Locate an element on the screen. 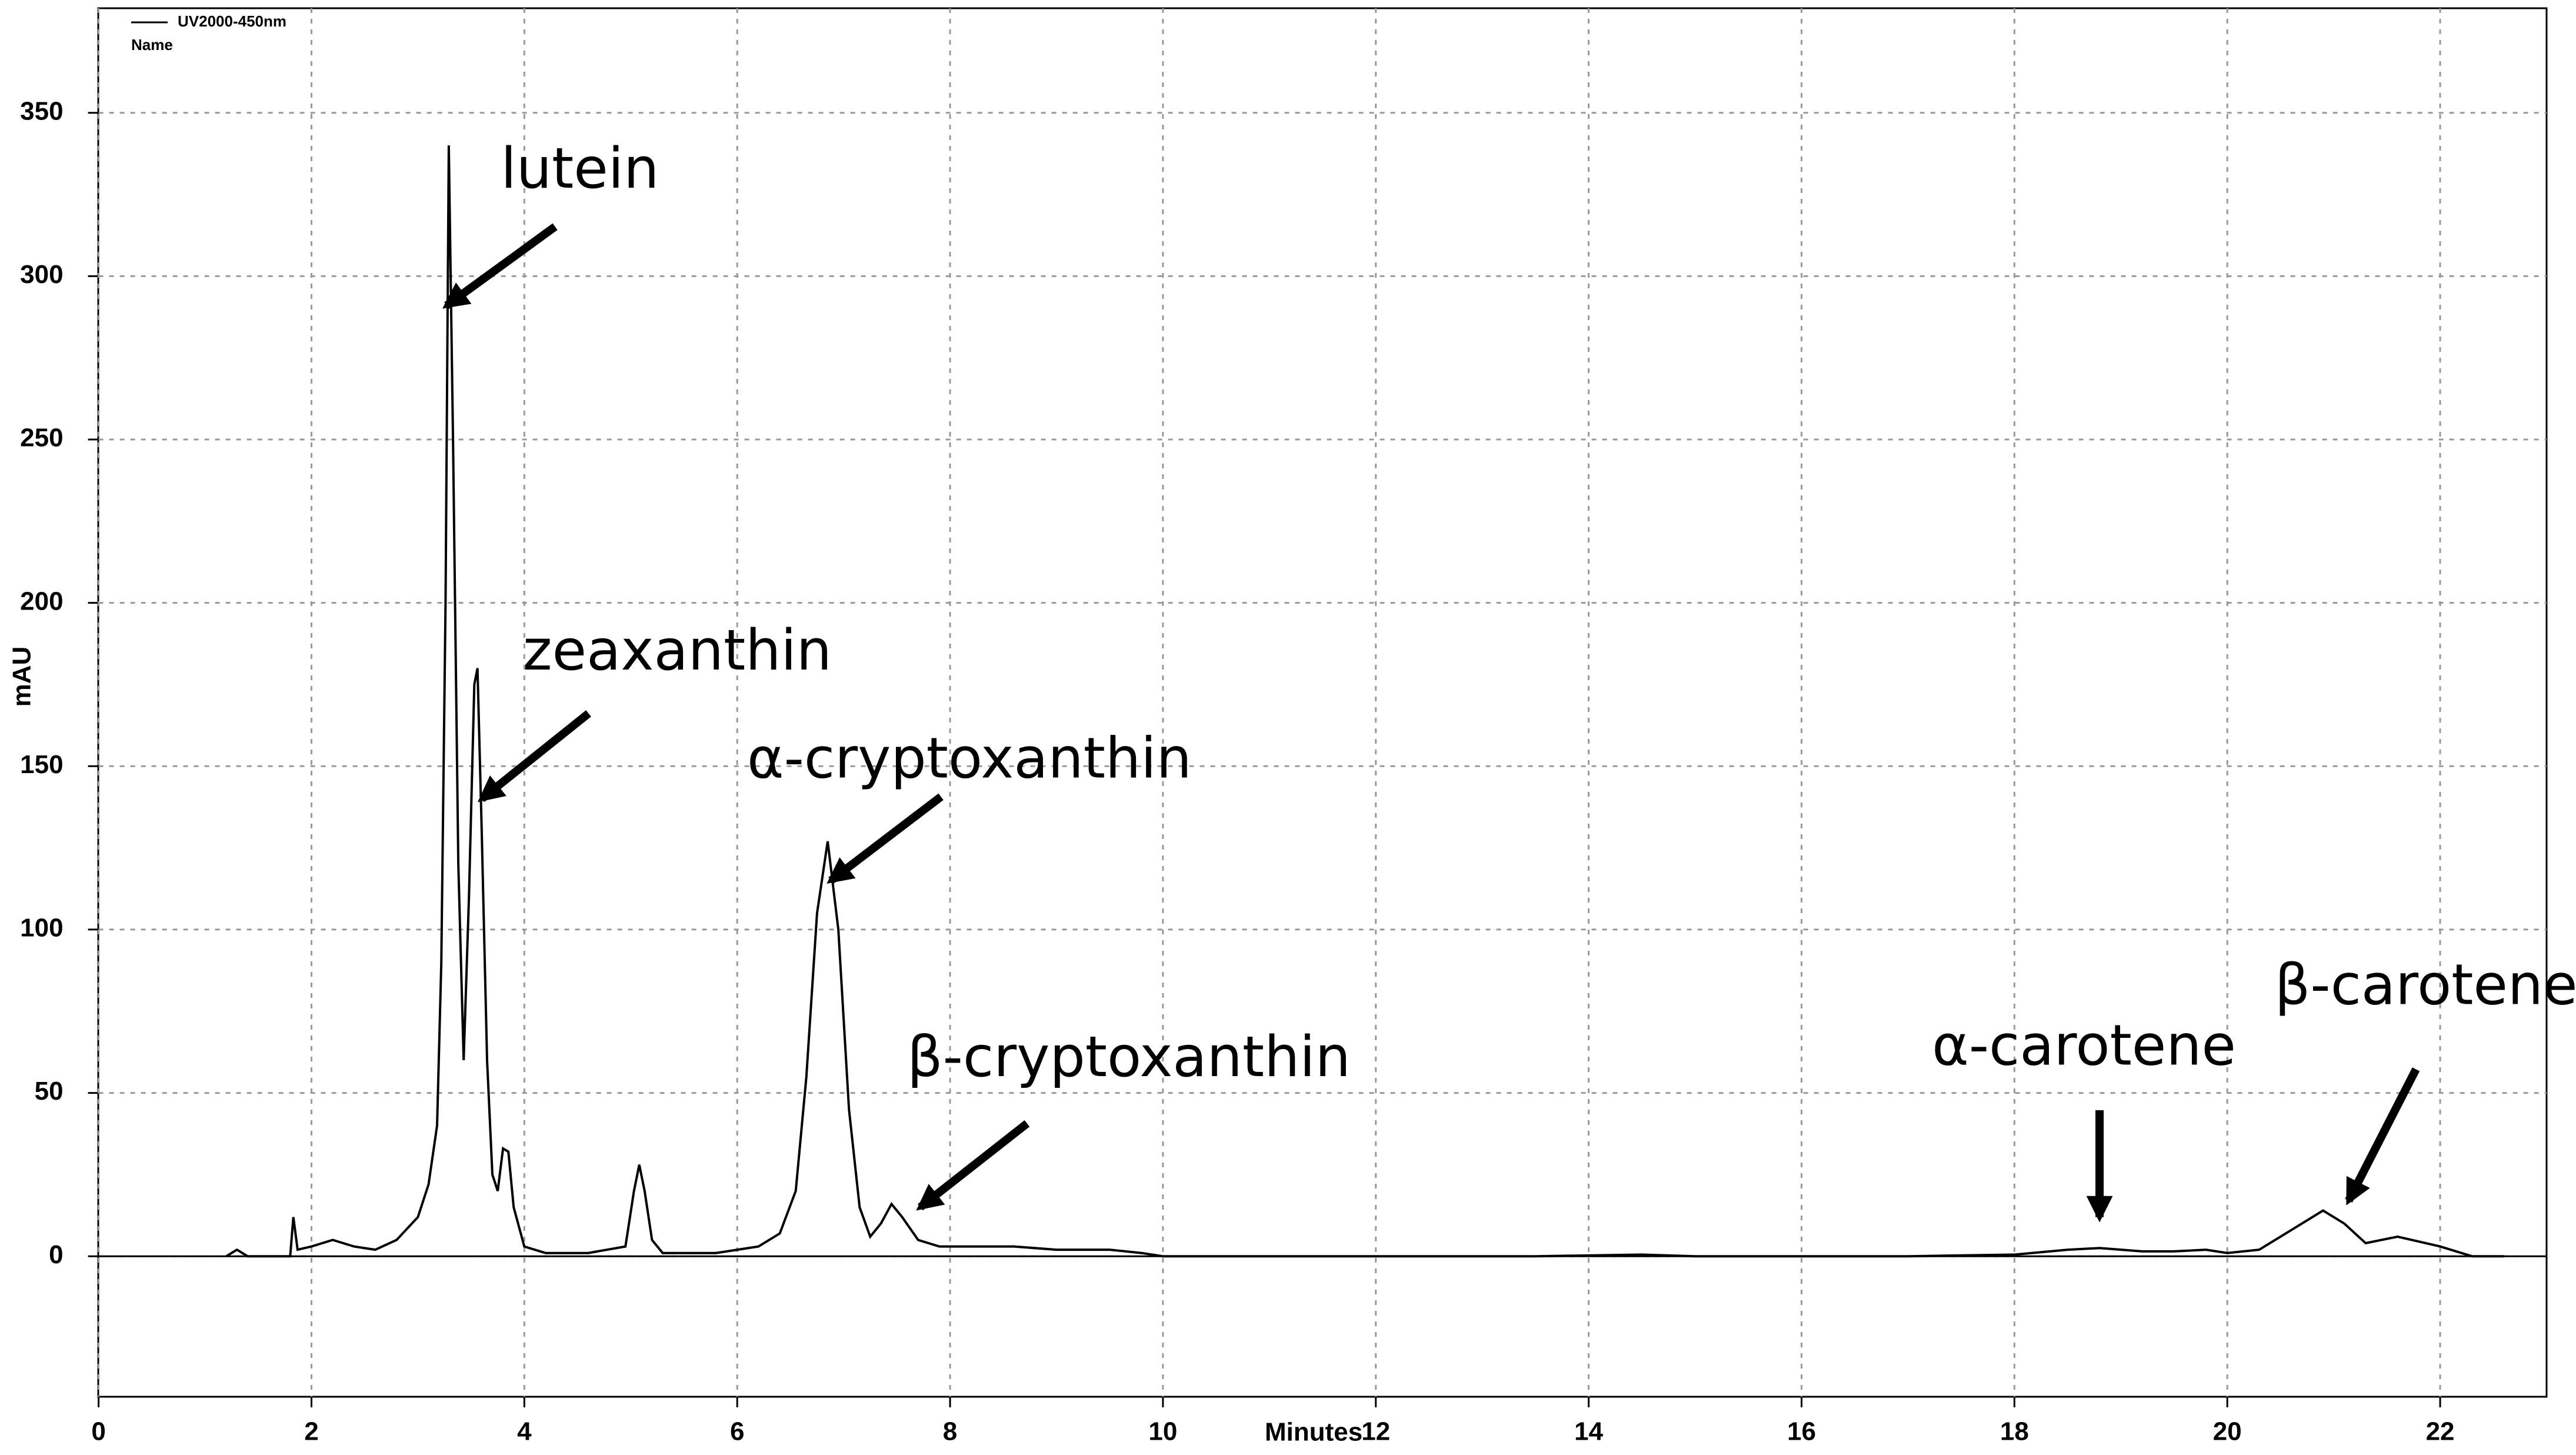 Image resolution: width=2576 pixels, height=1455 pixels. y-tick-label: 200 is located at coordinates (41, 601).